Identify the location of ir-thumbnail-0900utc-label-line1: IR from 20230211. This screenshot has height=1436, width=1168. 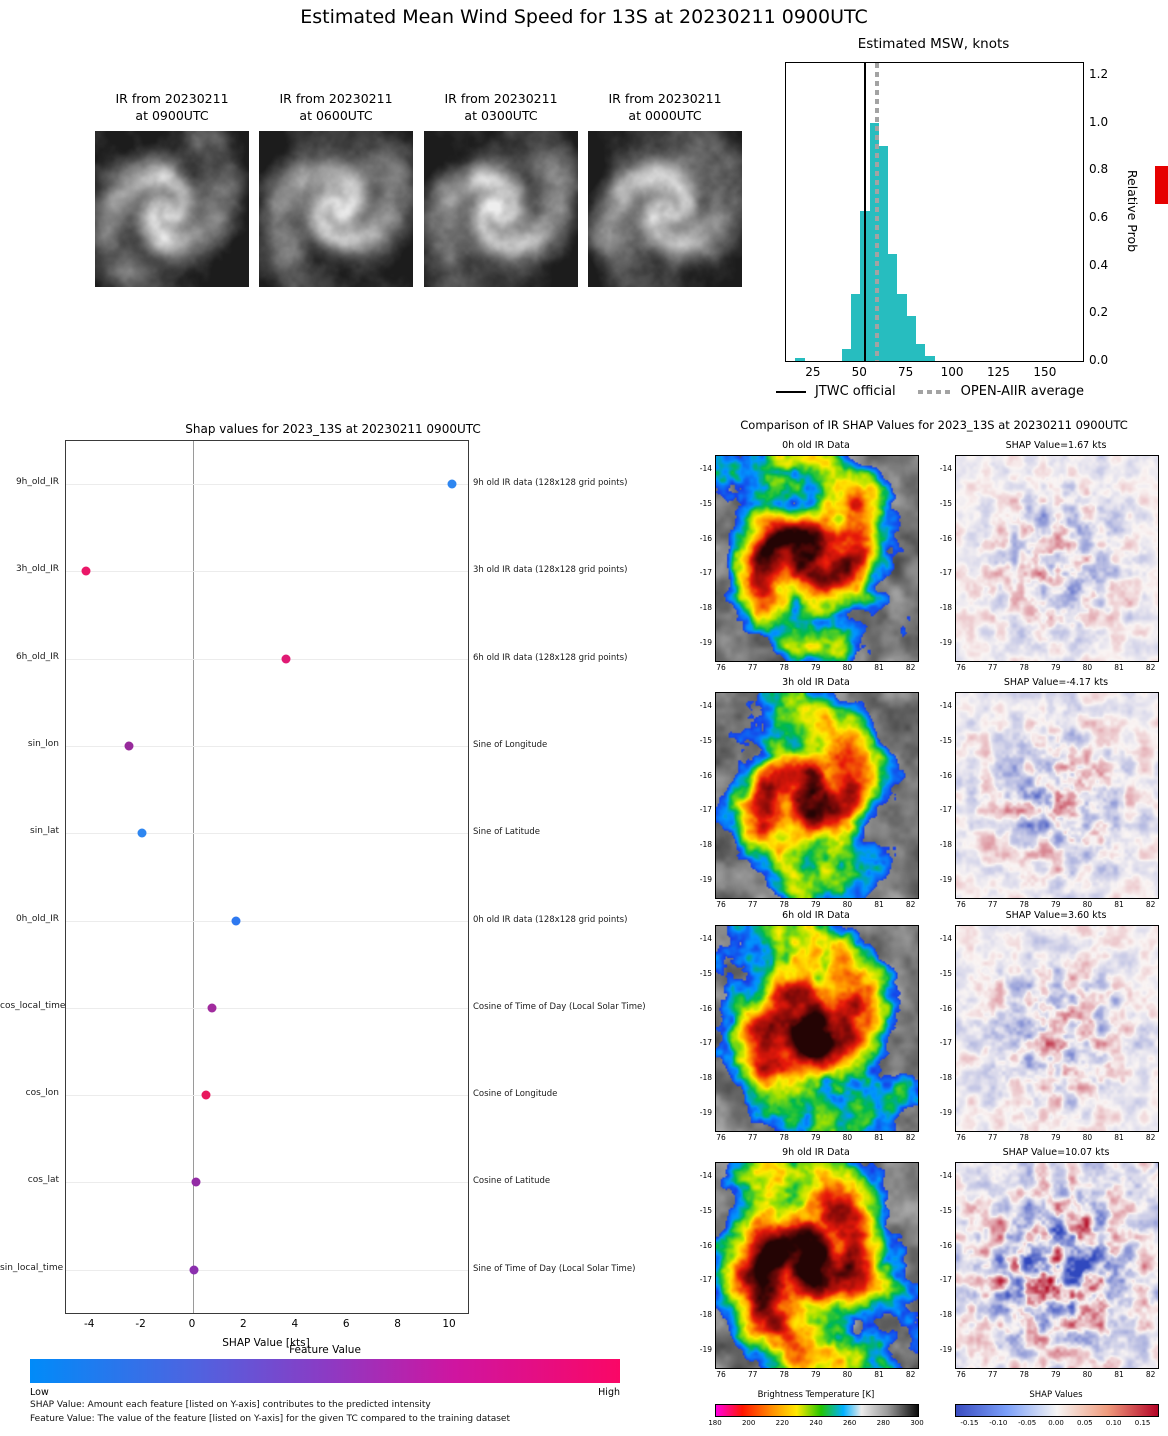
(172, 98).